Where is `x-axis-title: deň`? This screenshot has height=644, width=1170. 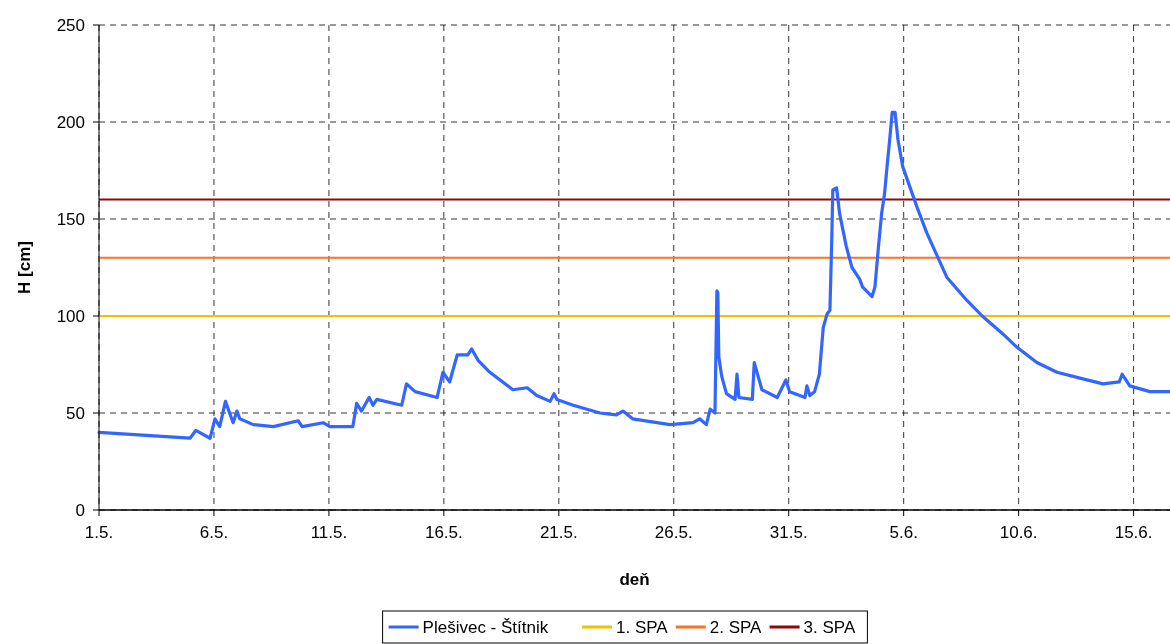 x-axis-title: deň is located at coordinates (634, 579).